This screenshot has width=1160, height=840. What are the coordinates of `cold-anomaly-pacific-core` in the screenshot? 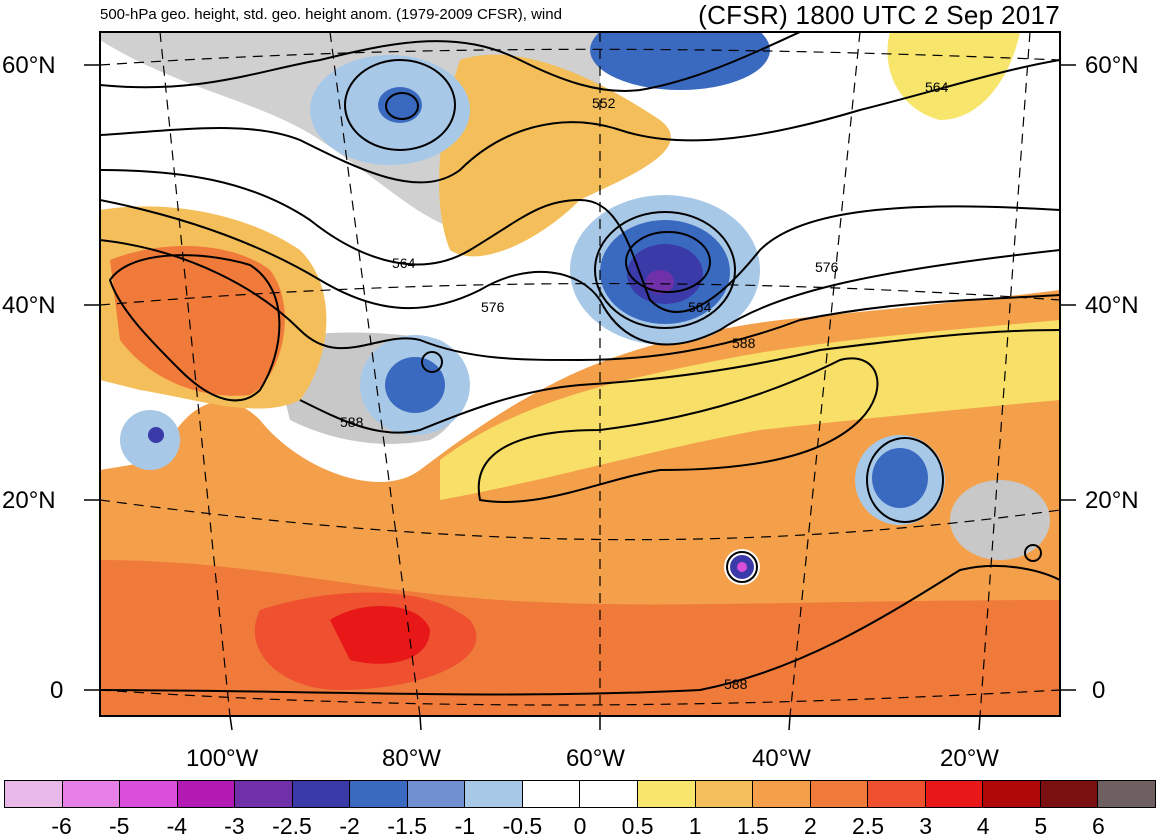 It's located at (156, 435).